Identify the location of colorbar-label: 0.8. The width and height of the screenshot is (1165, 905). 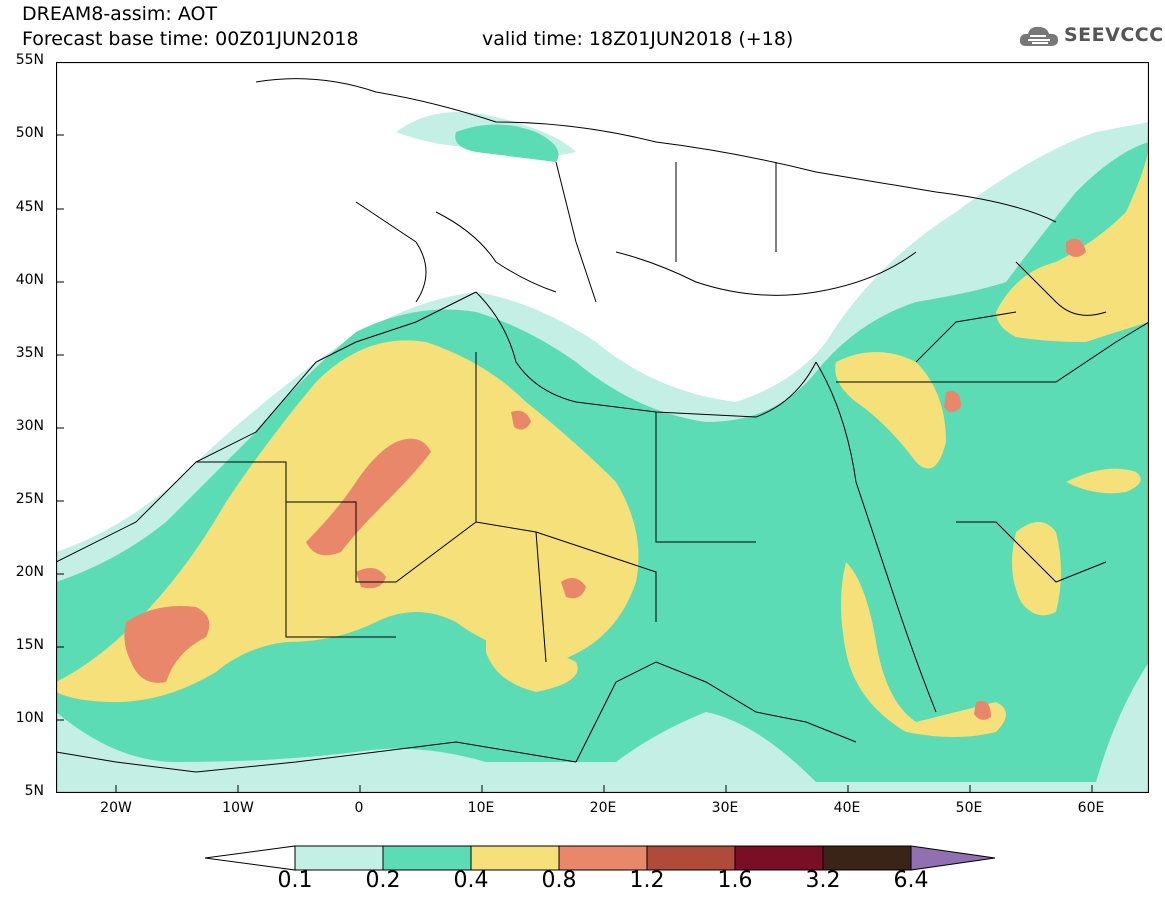
(559, 880).